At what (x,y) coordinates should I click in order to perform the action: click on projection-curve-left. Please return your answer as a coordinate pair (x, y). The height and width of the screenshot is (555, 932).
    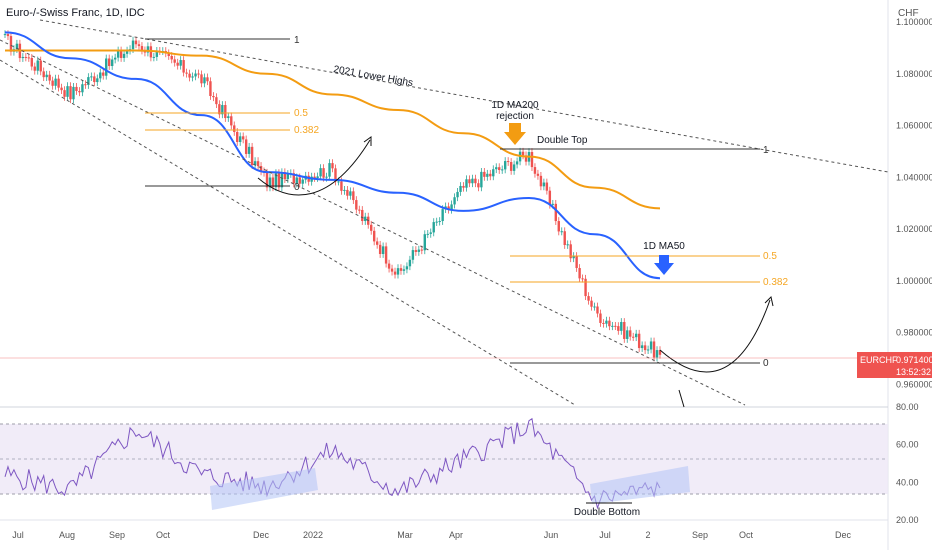
    Looking at the image, I should click on (314, 167).